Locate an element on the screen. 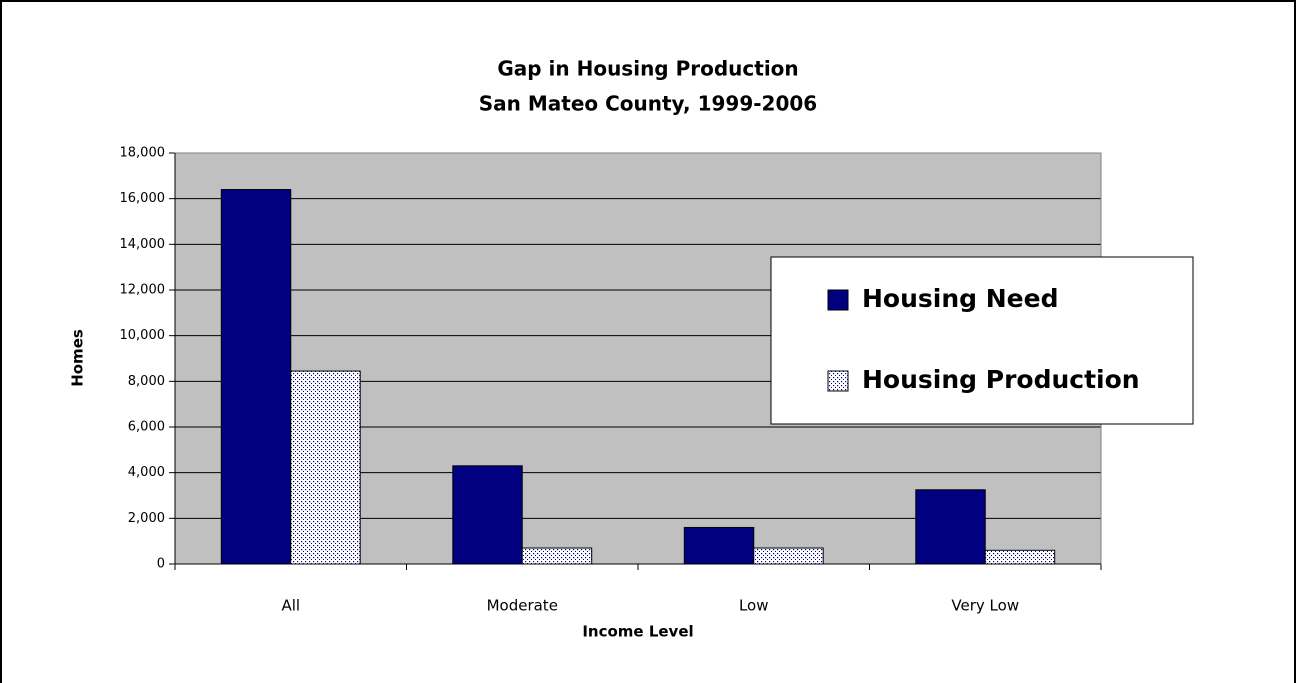  legend-label: Housing Production is located at coordinates (1001, 379).